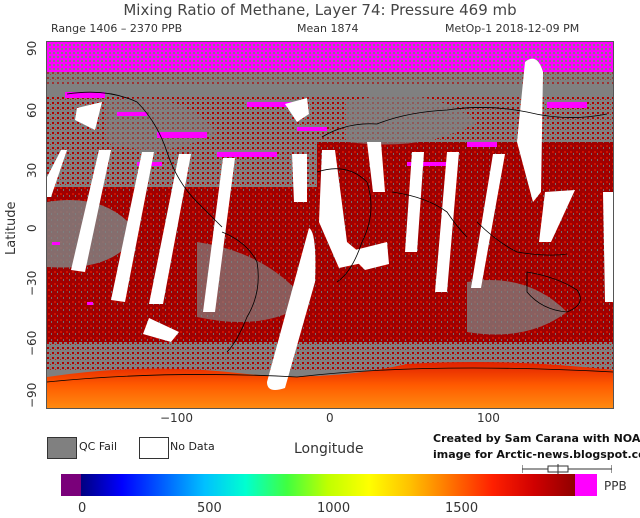 This screenshot has width=640, height=518. I want to click on antarctic-region, so click(330, 385).